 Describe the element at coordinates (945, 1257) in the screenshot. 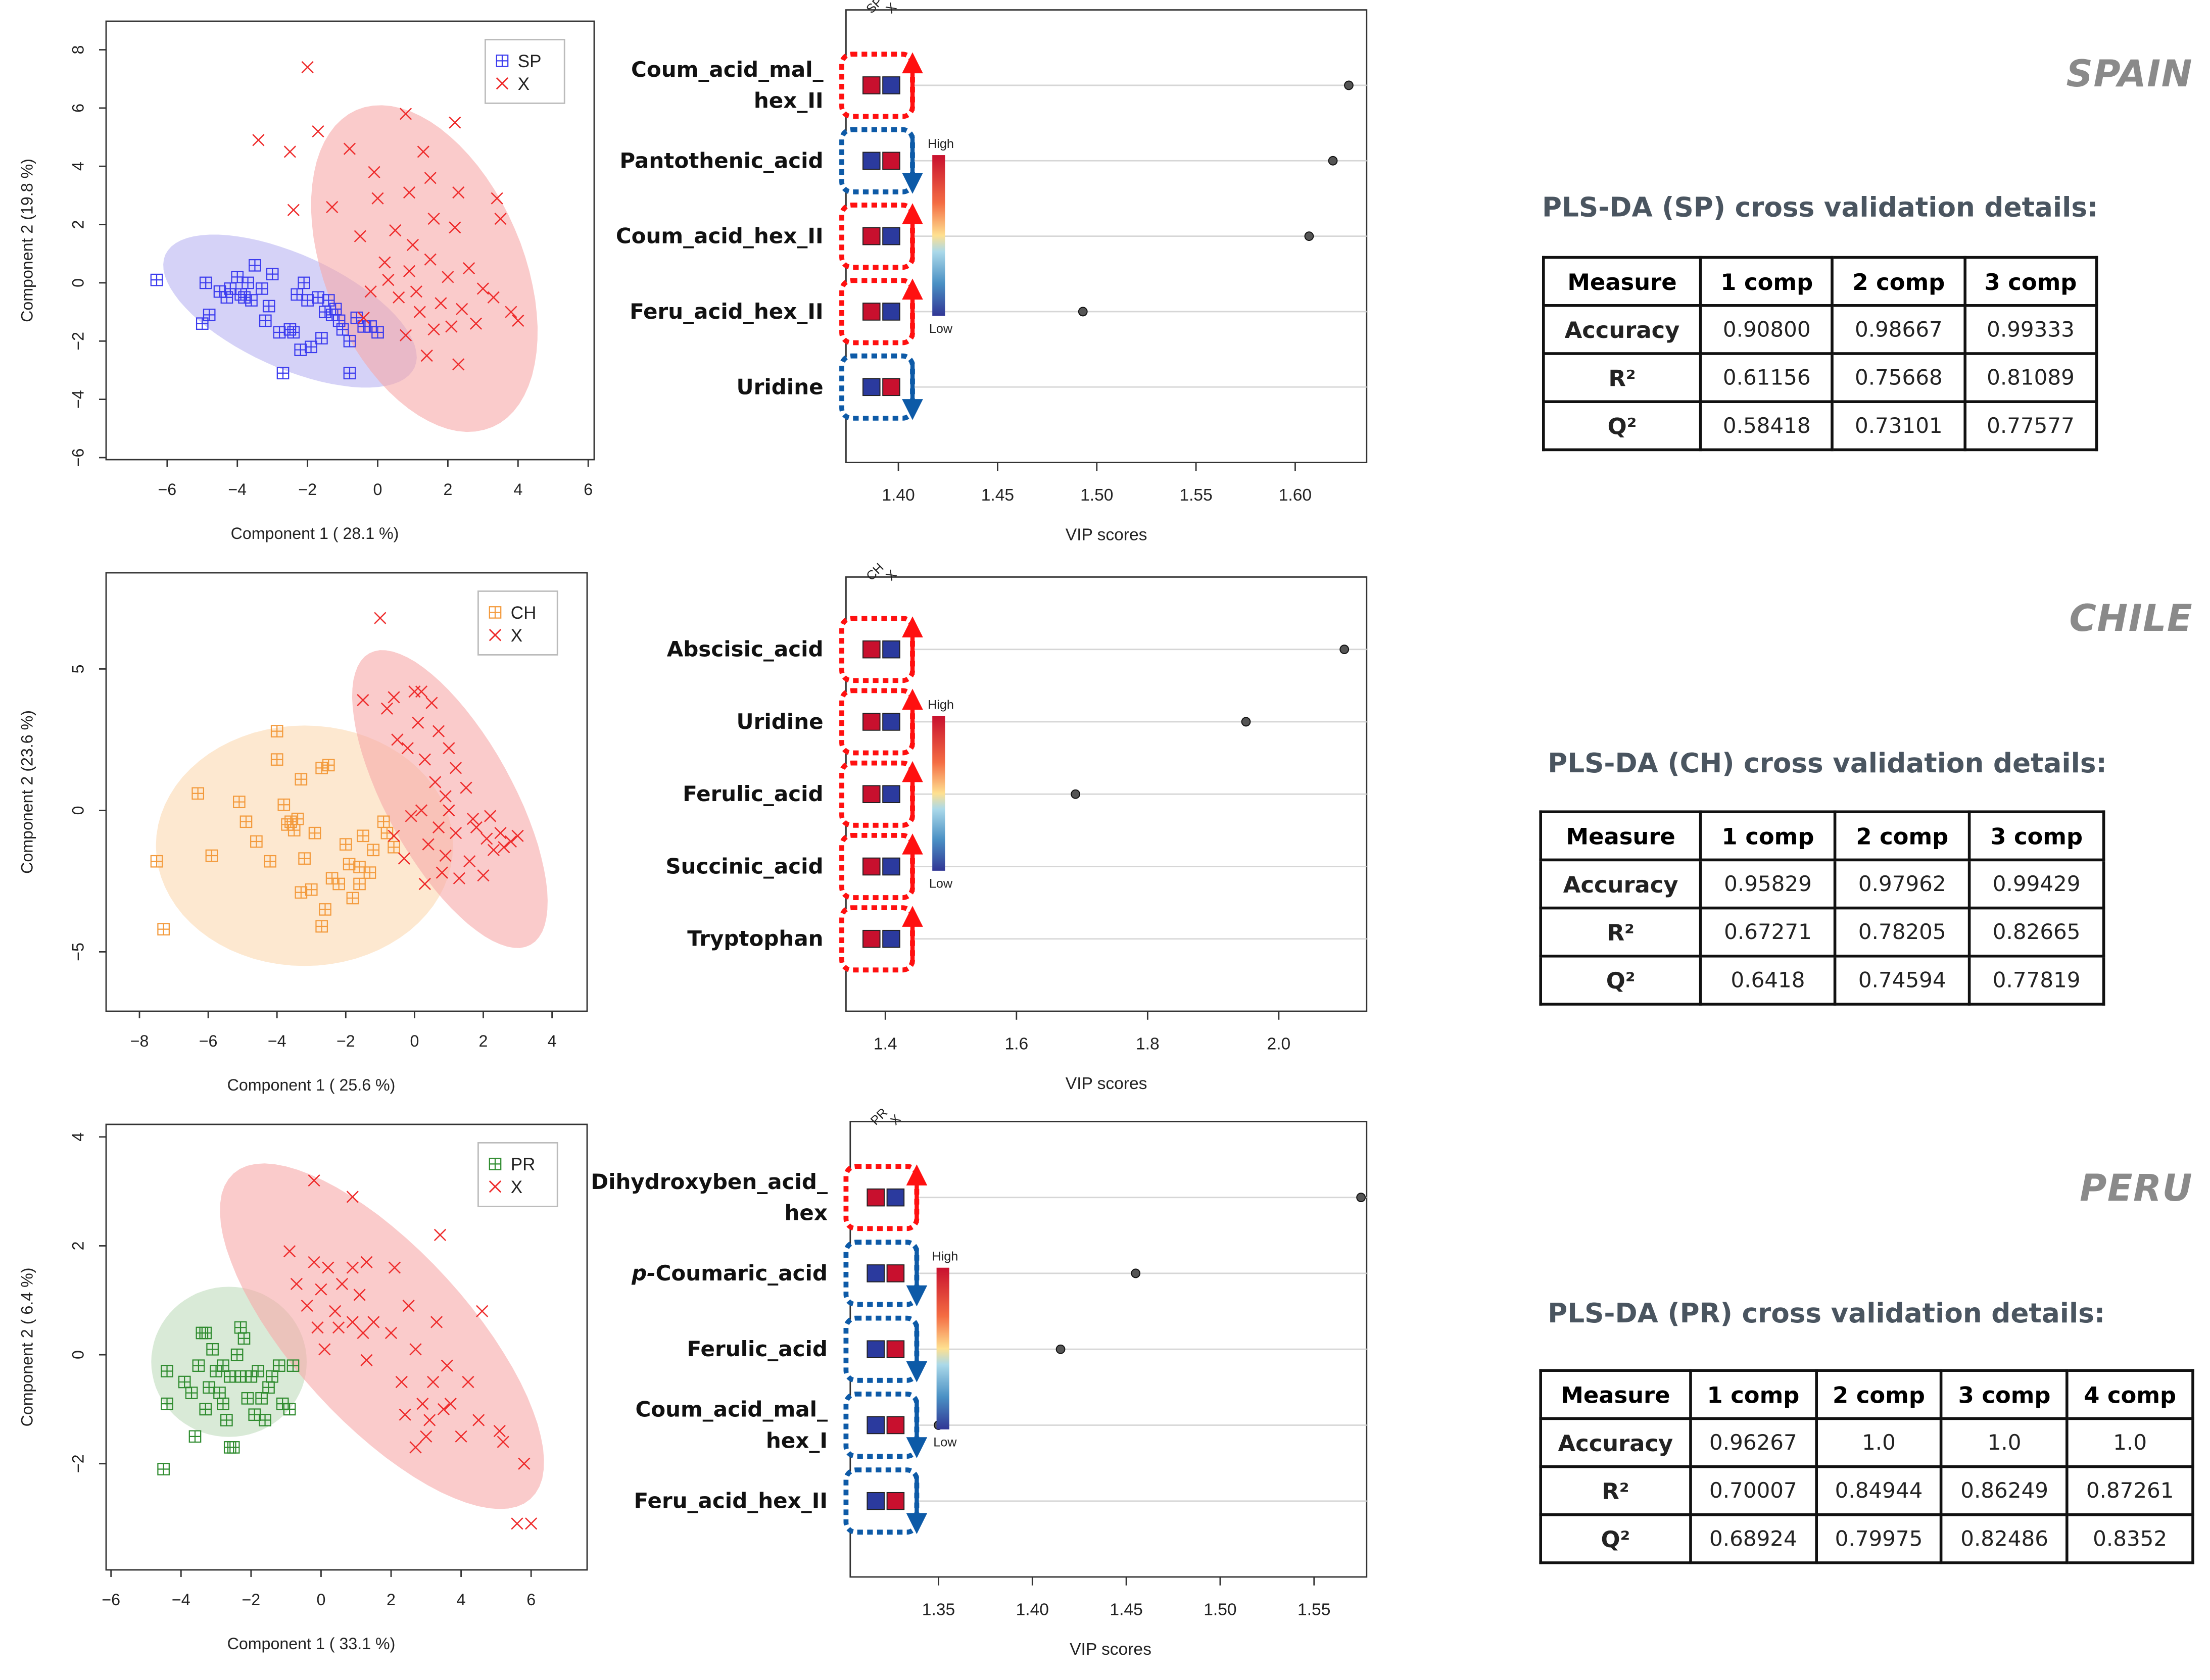

I see `colorbar-high-label: High` at that location.